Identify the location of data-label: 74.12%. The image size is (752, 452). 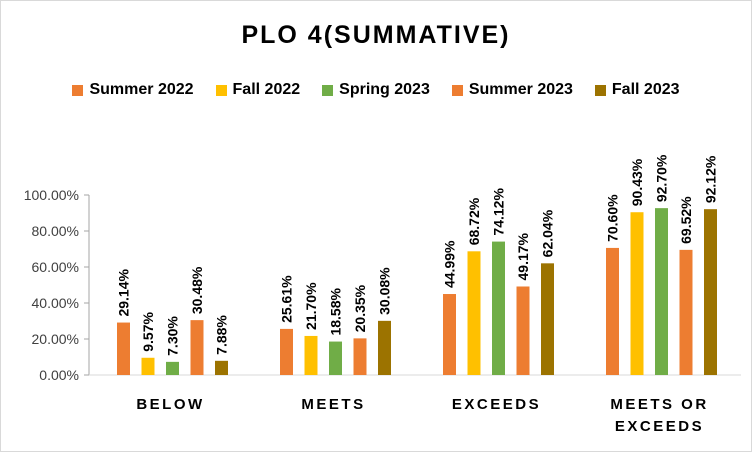
(499, 212).